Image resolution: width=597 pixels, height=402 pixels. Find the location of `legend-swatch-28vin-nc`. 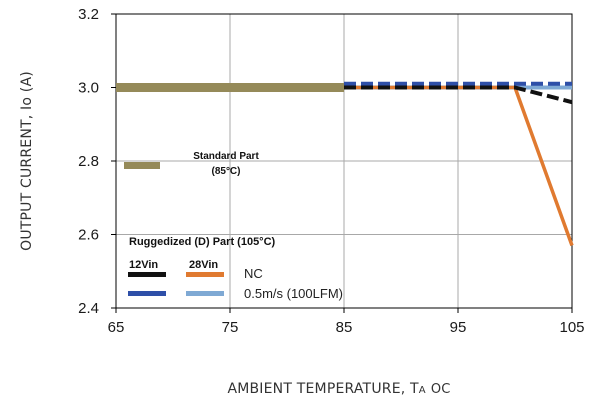

legend-swatch-28vin-nc is located at coordinates (205, 274).